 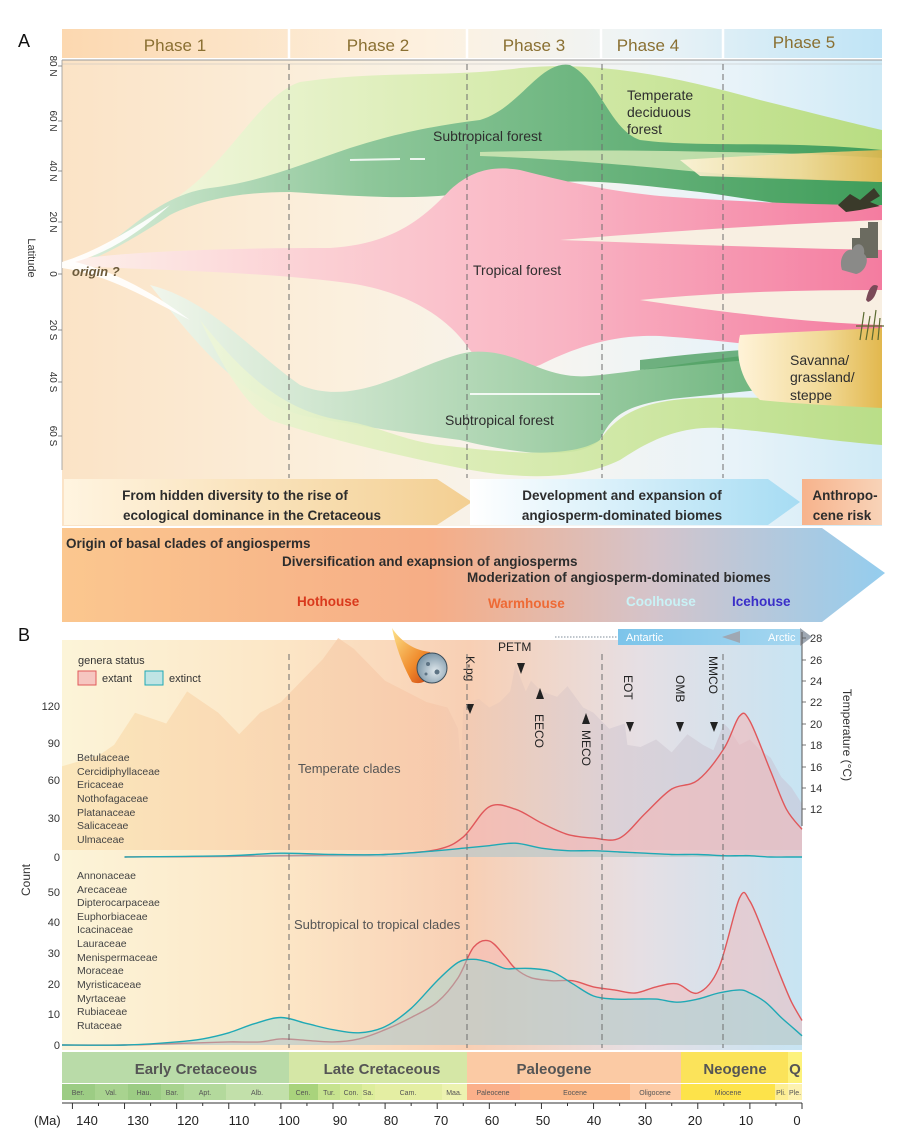 What do you see at coordinates (57, 1046) in the screenshot?
I see `count-bottom-0: 0` at bounding box center [57, 1046].